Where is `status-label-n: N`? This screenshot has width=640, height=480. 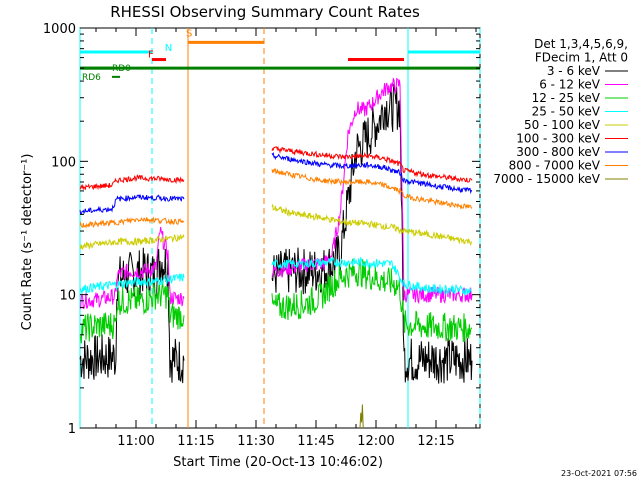
status-label-n: N is located at coordinates (168, 48).